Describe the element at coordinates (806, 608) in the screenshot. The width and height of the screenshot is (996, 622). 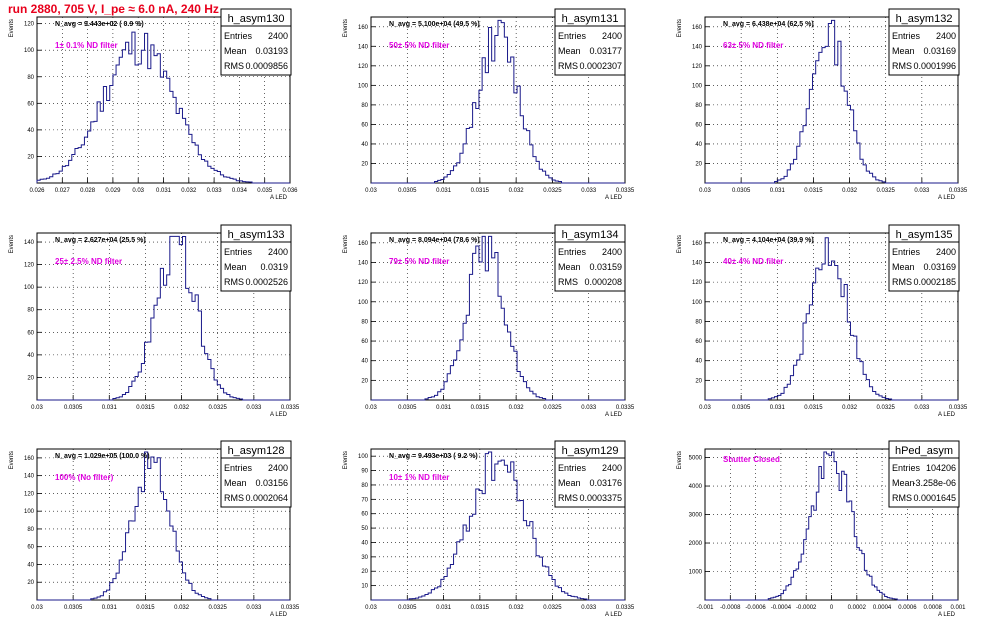
I see `x-tick-label: -0.0002` at that location.